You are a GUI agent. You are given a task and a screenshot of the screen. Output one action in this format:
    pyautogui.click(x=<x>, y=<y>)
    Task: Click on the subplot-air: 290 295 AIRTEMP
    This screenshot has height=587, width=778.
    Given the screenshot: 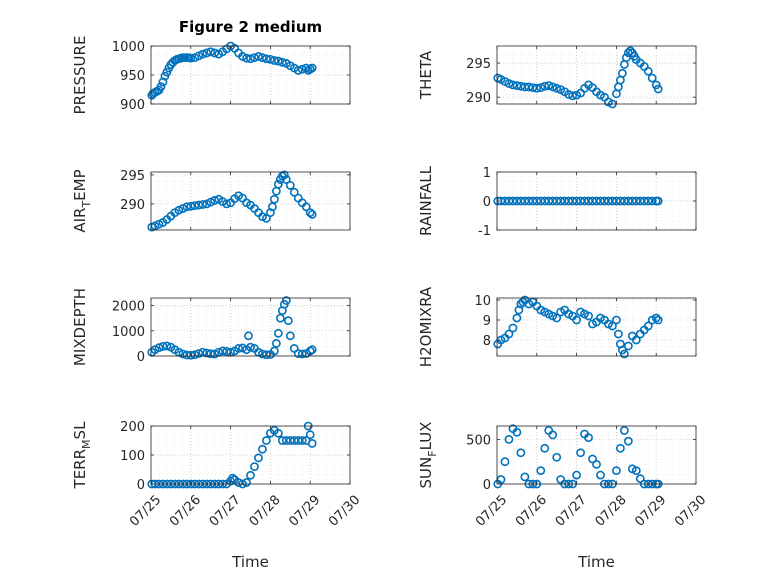 What is the action you would take?
    pyautogui.click(x=211, y=201)
    